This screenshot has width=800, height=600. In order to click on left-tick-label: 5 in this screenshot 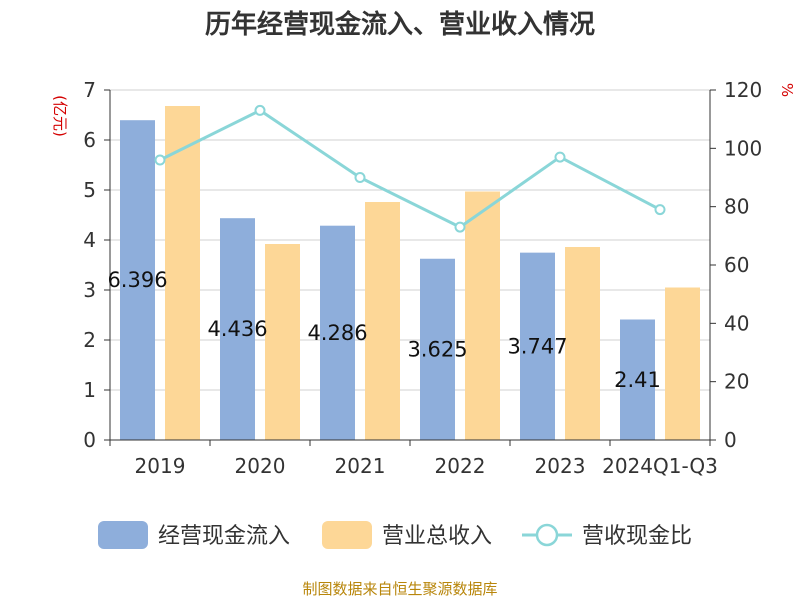, I will do `click(89, 190)`.